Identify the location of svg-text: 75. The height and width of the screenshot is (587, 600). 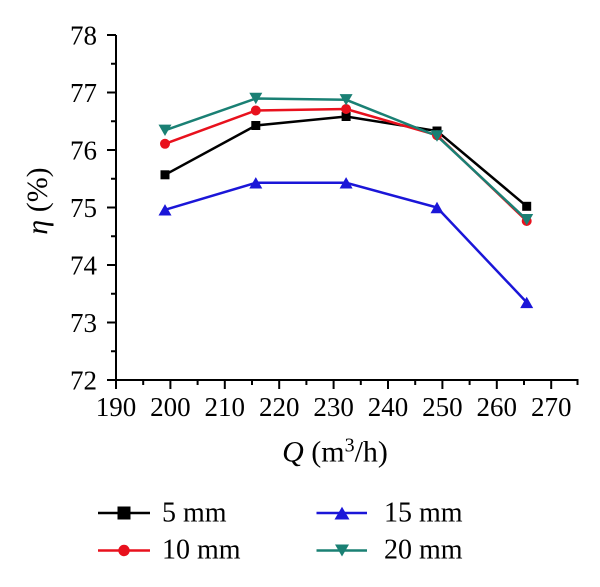
(83, 208).